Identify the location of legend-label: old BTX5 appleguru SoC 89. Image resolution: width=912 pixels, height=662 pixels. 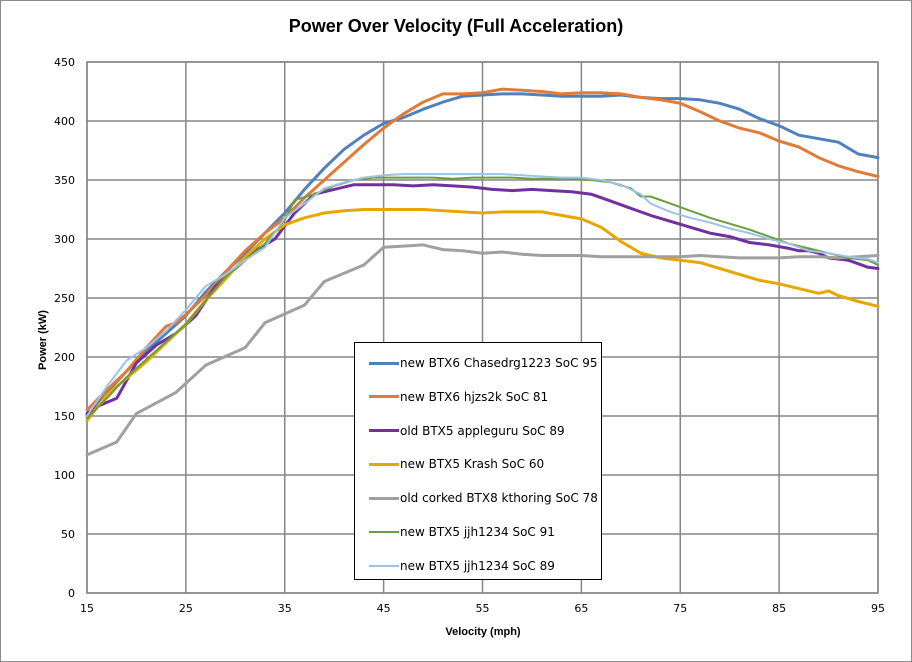
(482, 430).